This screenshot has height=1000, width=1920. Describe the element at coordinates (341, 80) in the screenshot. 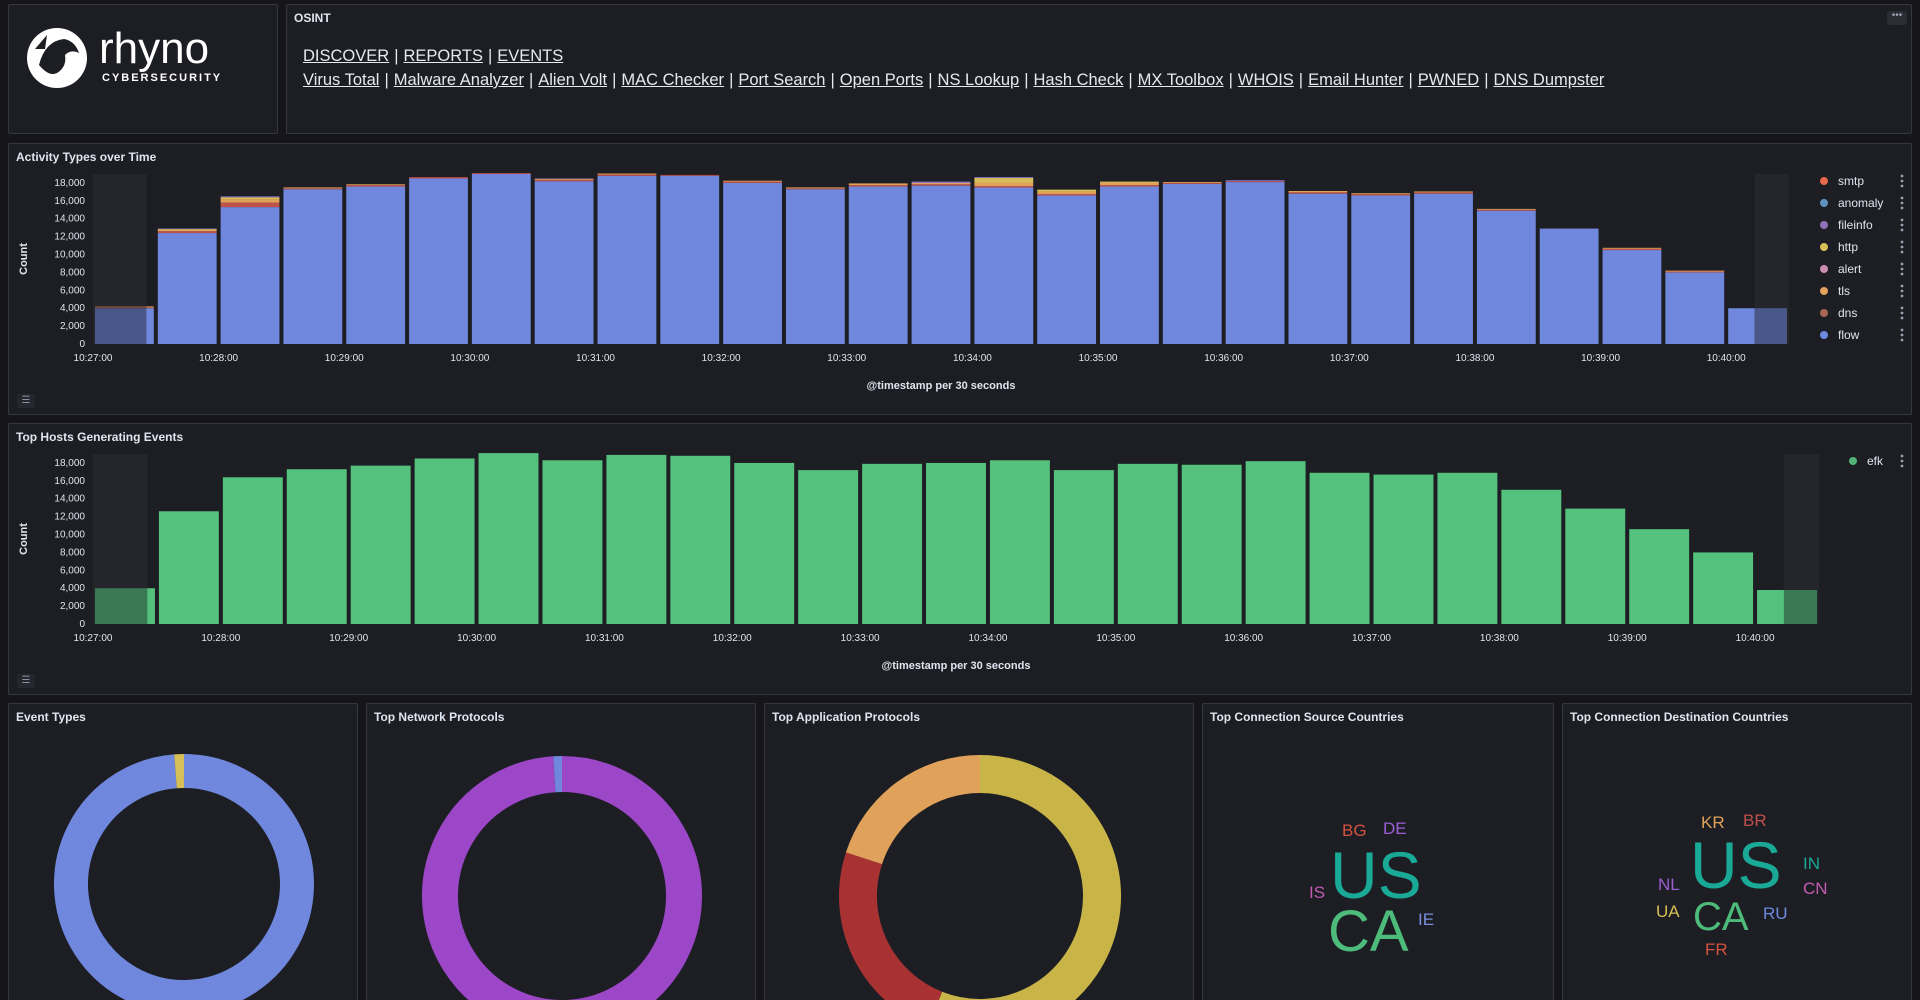

I see `link-virus-total: Virus Total` at that location.